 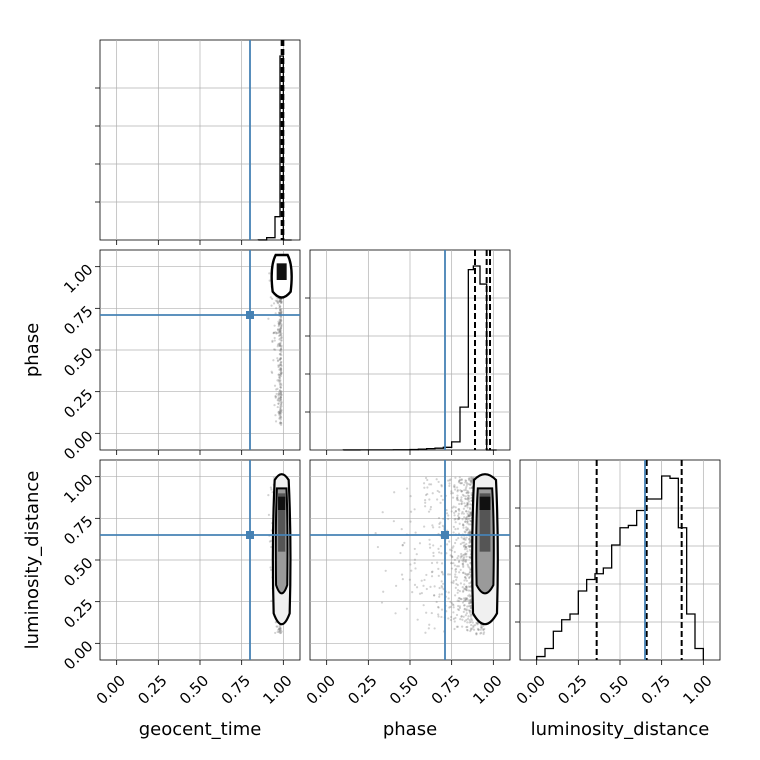 What do you see at coordinates (78, 572) in the screenshot?
I see `y-tick-label: 0.50` at bounding box center [78, 572].